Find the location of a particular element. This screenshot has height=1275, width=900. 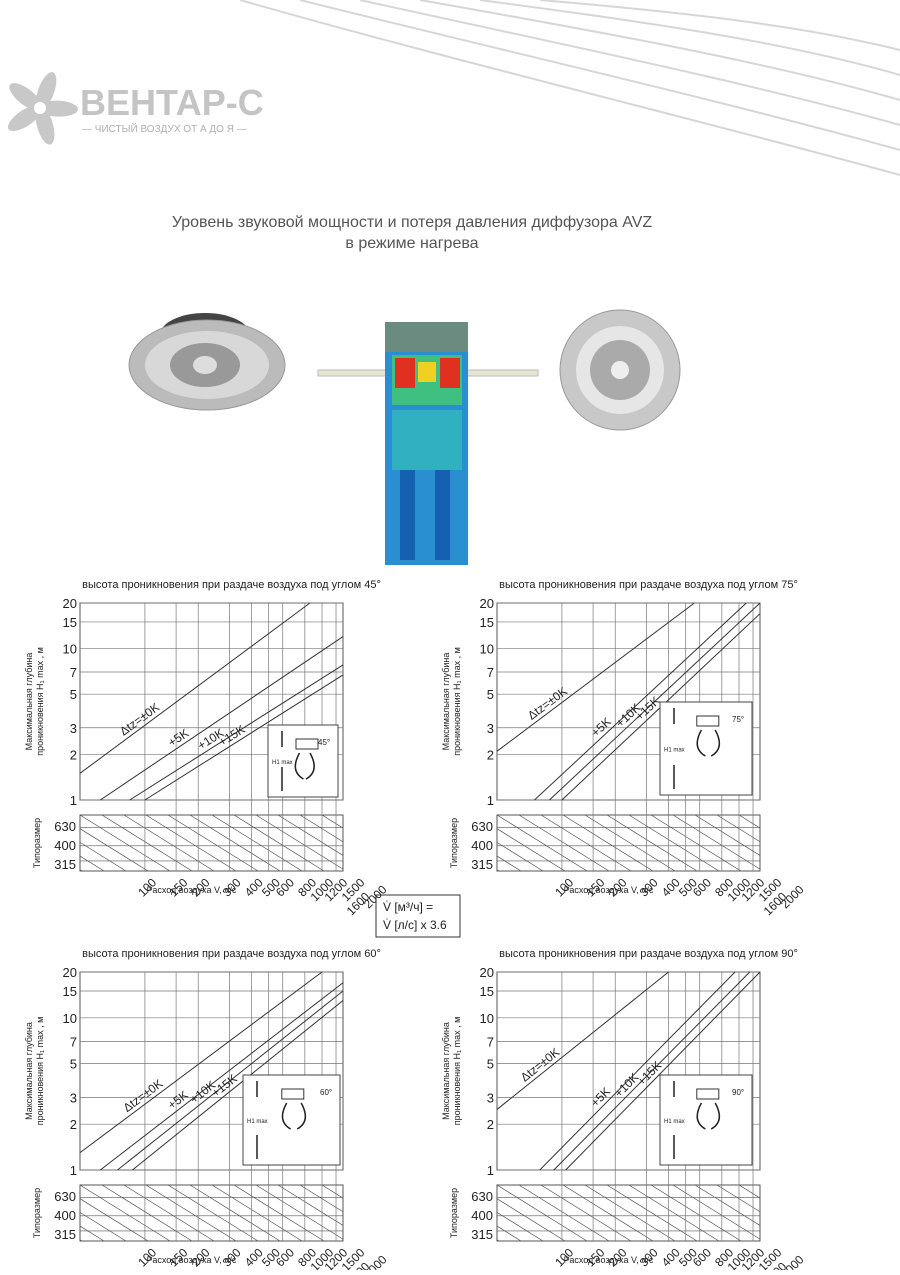

size-hatch is located at coordinates (268, 843).